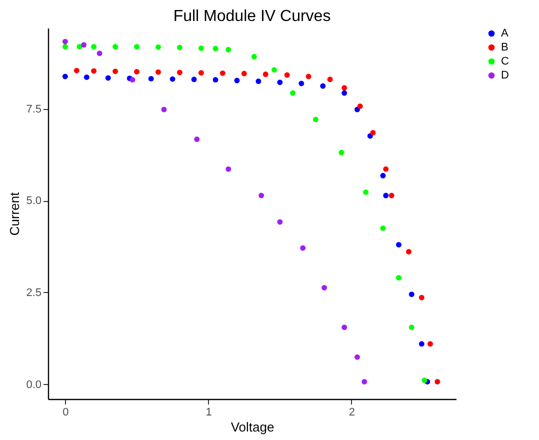 The image size is (539, 440). What do you see at coordinates (34, 109) in the screenshot?
I see `y-tick-label: 7.5` at bounding box center [34, 109].